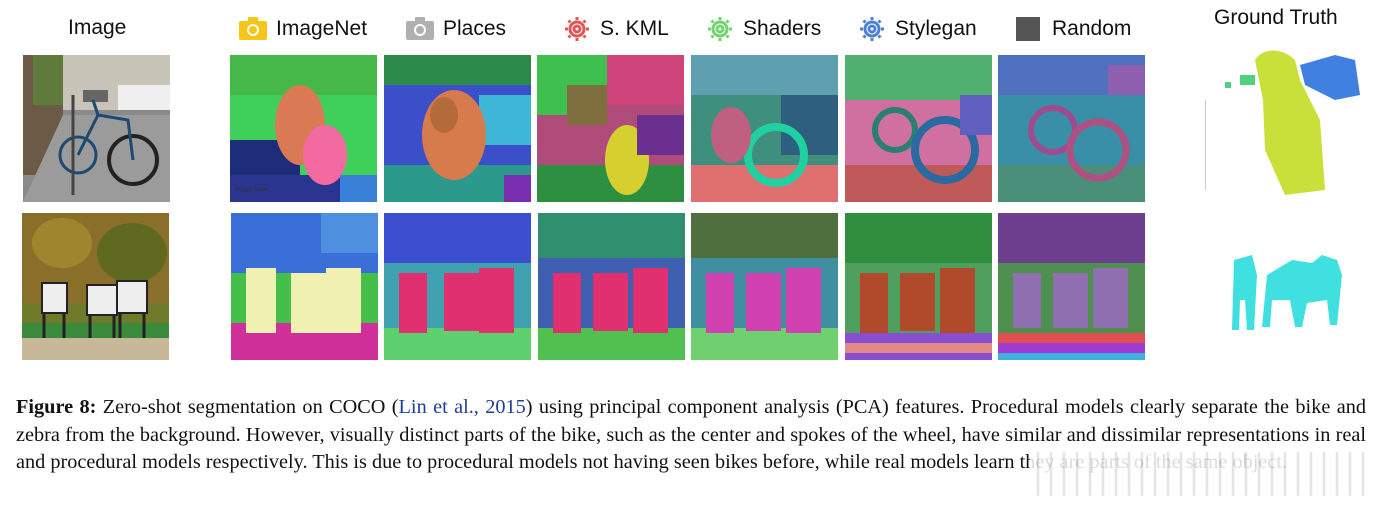  Describe the element at coordinates (764, 128) in the screenshot. I see `feature-map-shaders-bike` at that location.